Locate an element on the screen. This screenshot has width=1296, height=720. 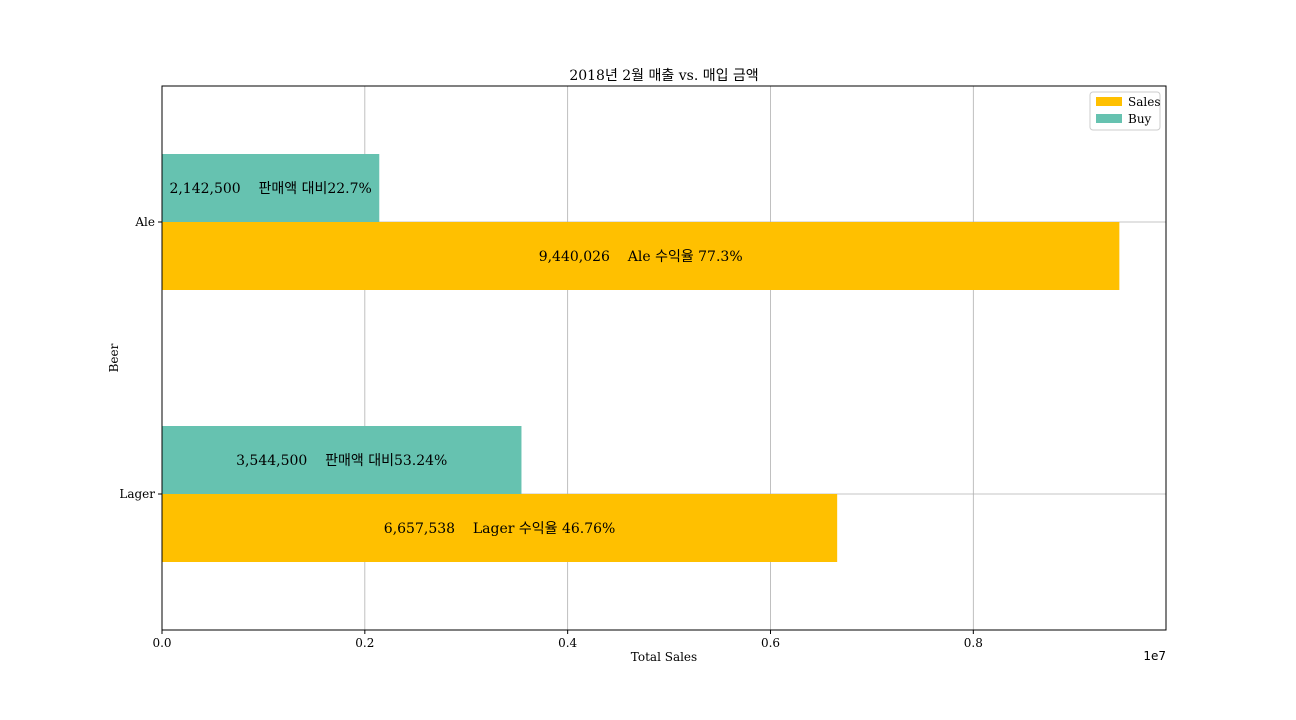
legend-label-sales: Sales is located at coordinates (1144, 102).